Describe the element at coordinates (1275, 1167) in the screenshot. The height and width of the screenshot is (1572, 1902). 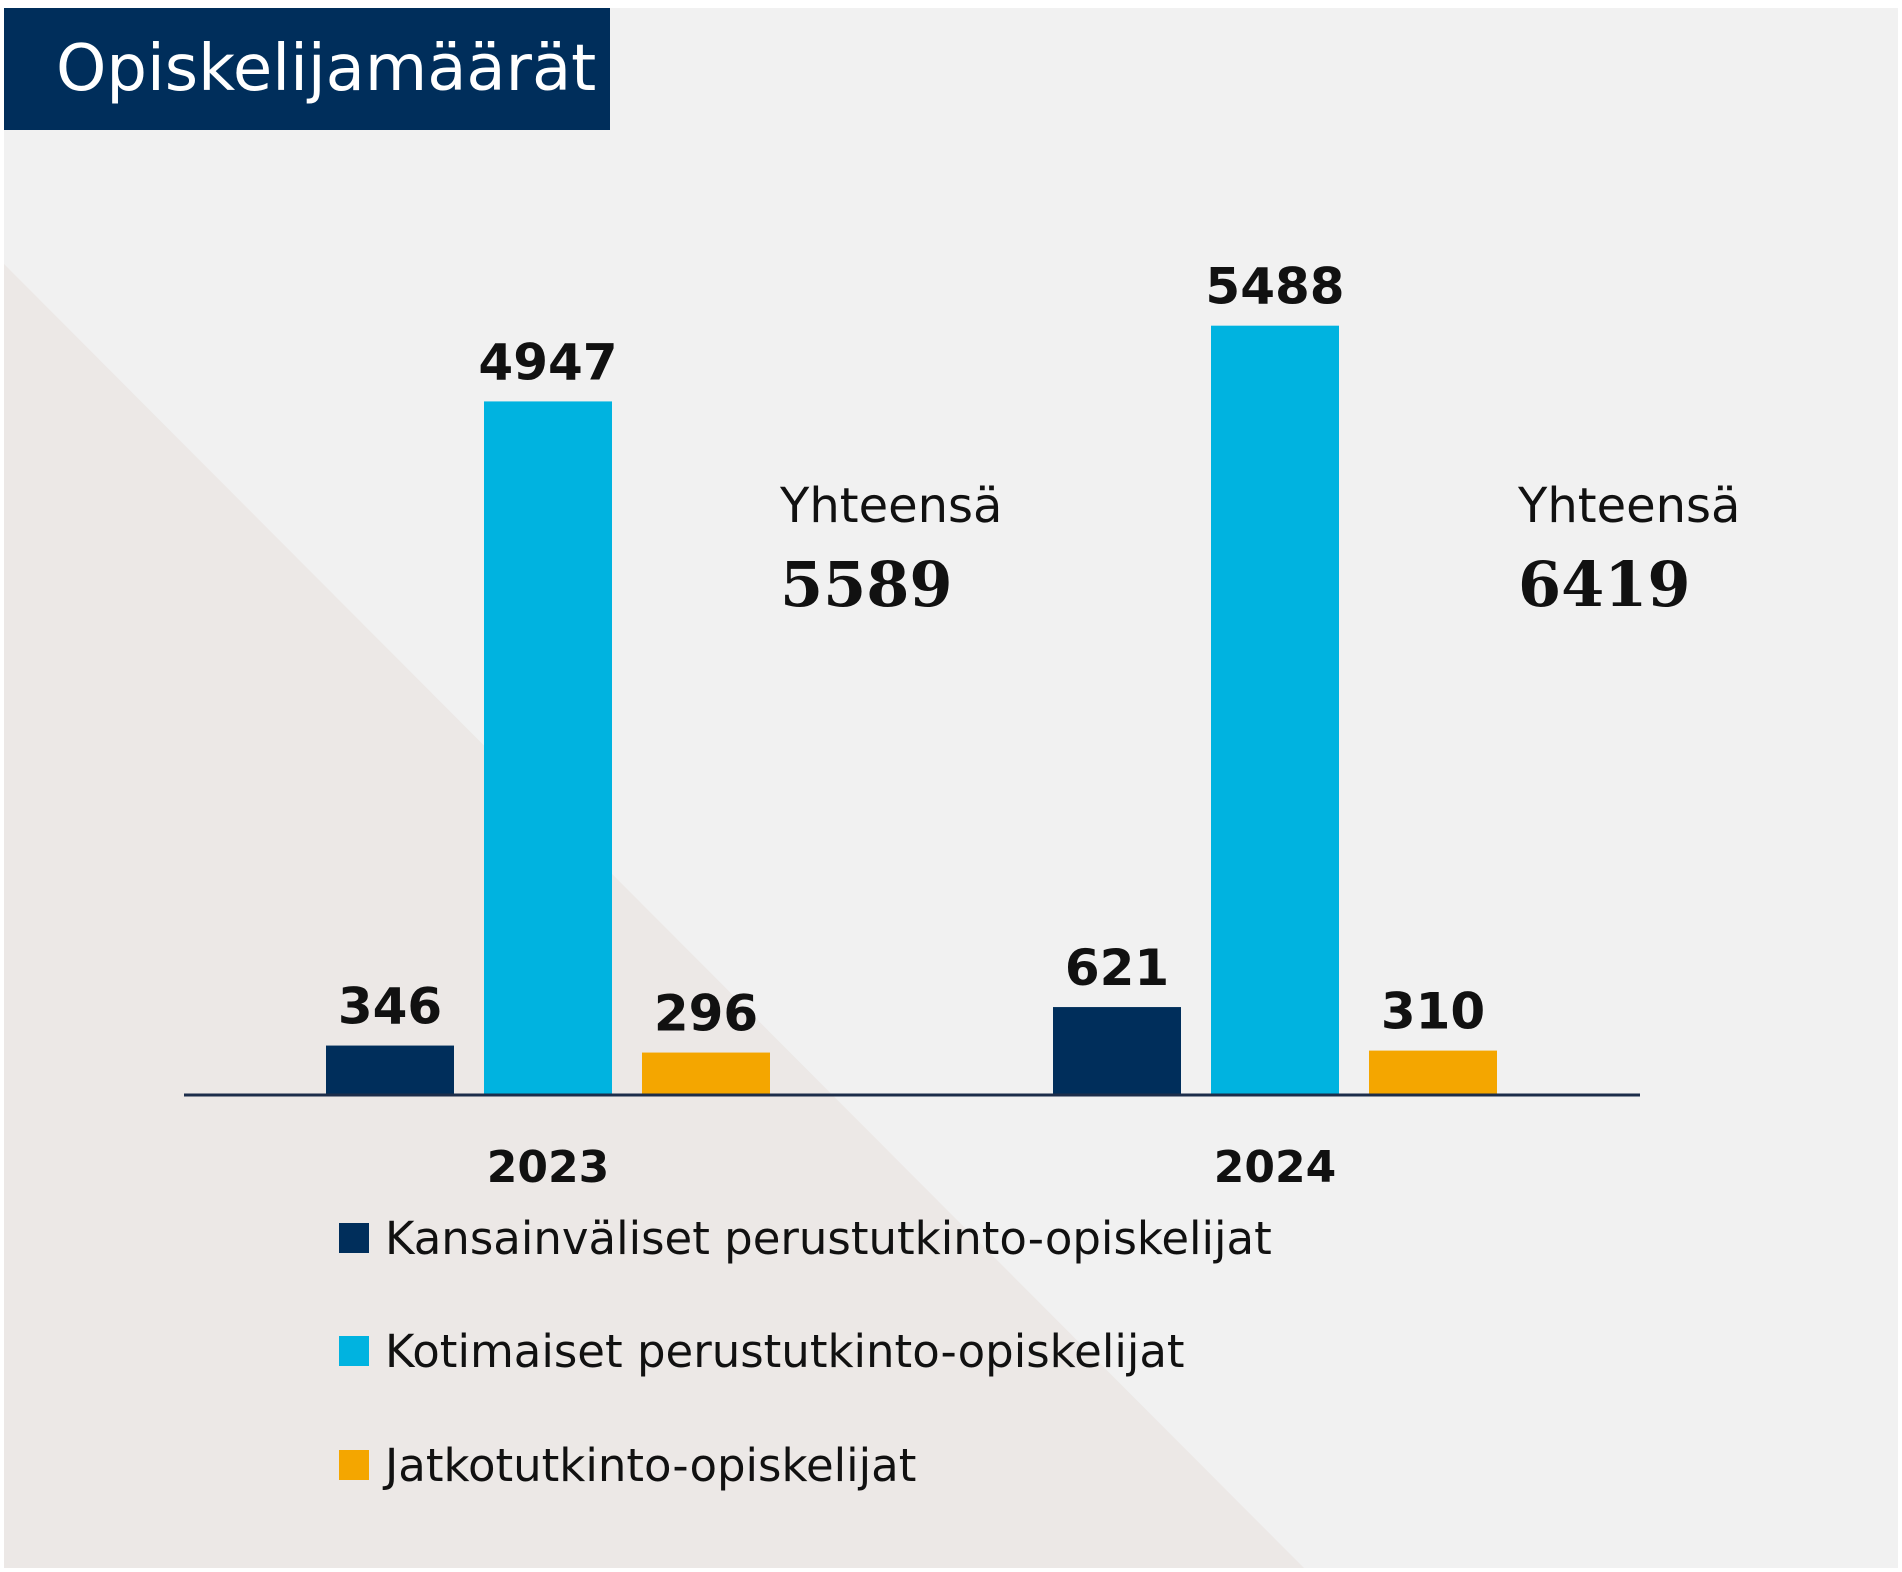
I see `x-tick-label-2024: 2024` at that location.